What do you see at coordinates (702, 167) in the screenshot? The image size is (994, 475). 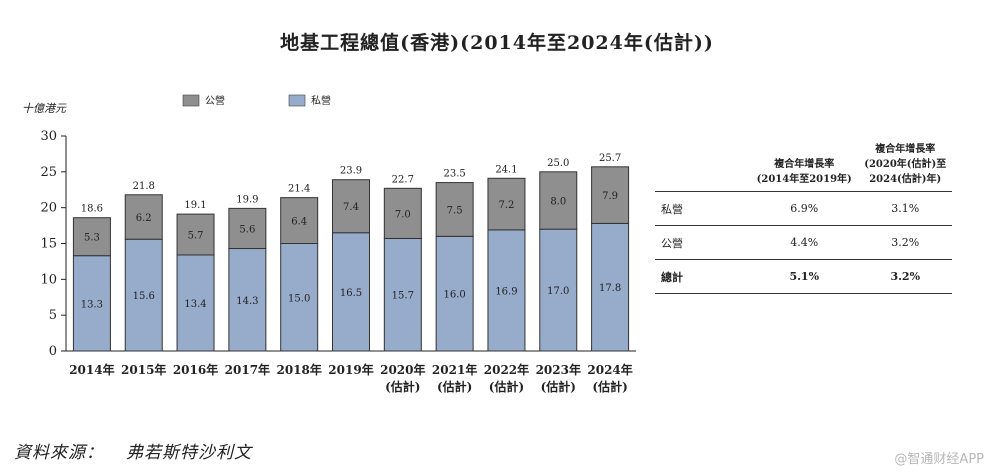 I see `cagr-header-blank` at bounding box center [702, 167].